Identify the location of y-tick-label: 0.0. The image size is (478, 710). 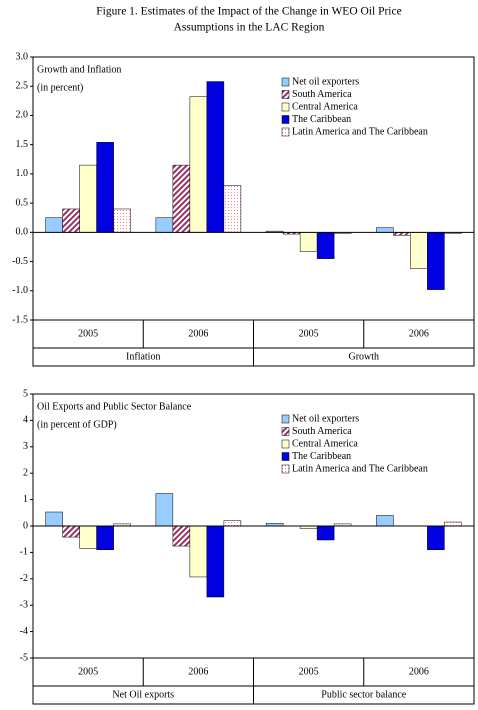
(22, 232).